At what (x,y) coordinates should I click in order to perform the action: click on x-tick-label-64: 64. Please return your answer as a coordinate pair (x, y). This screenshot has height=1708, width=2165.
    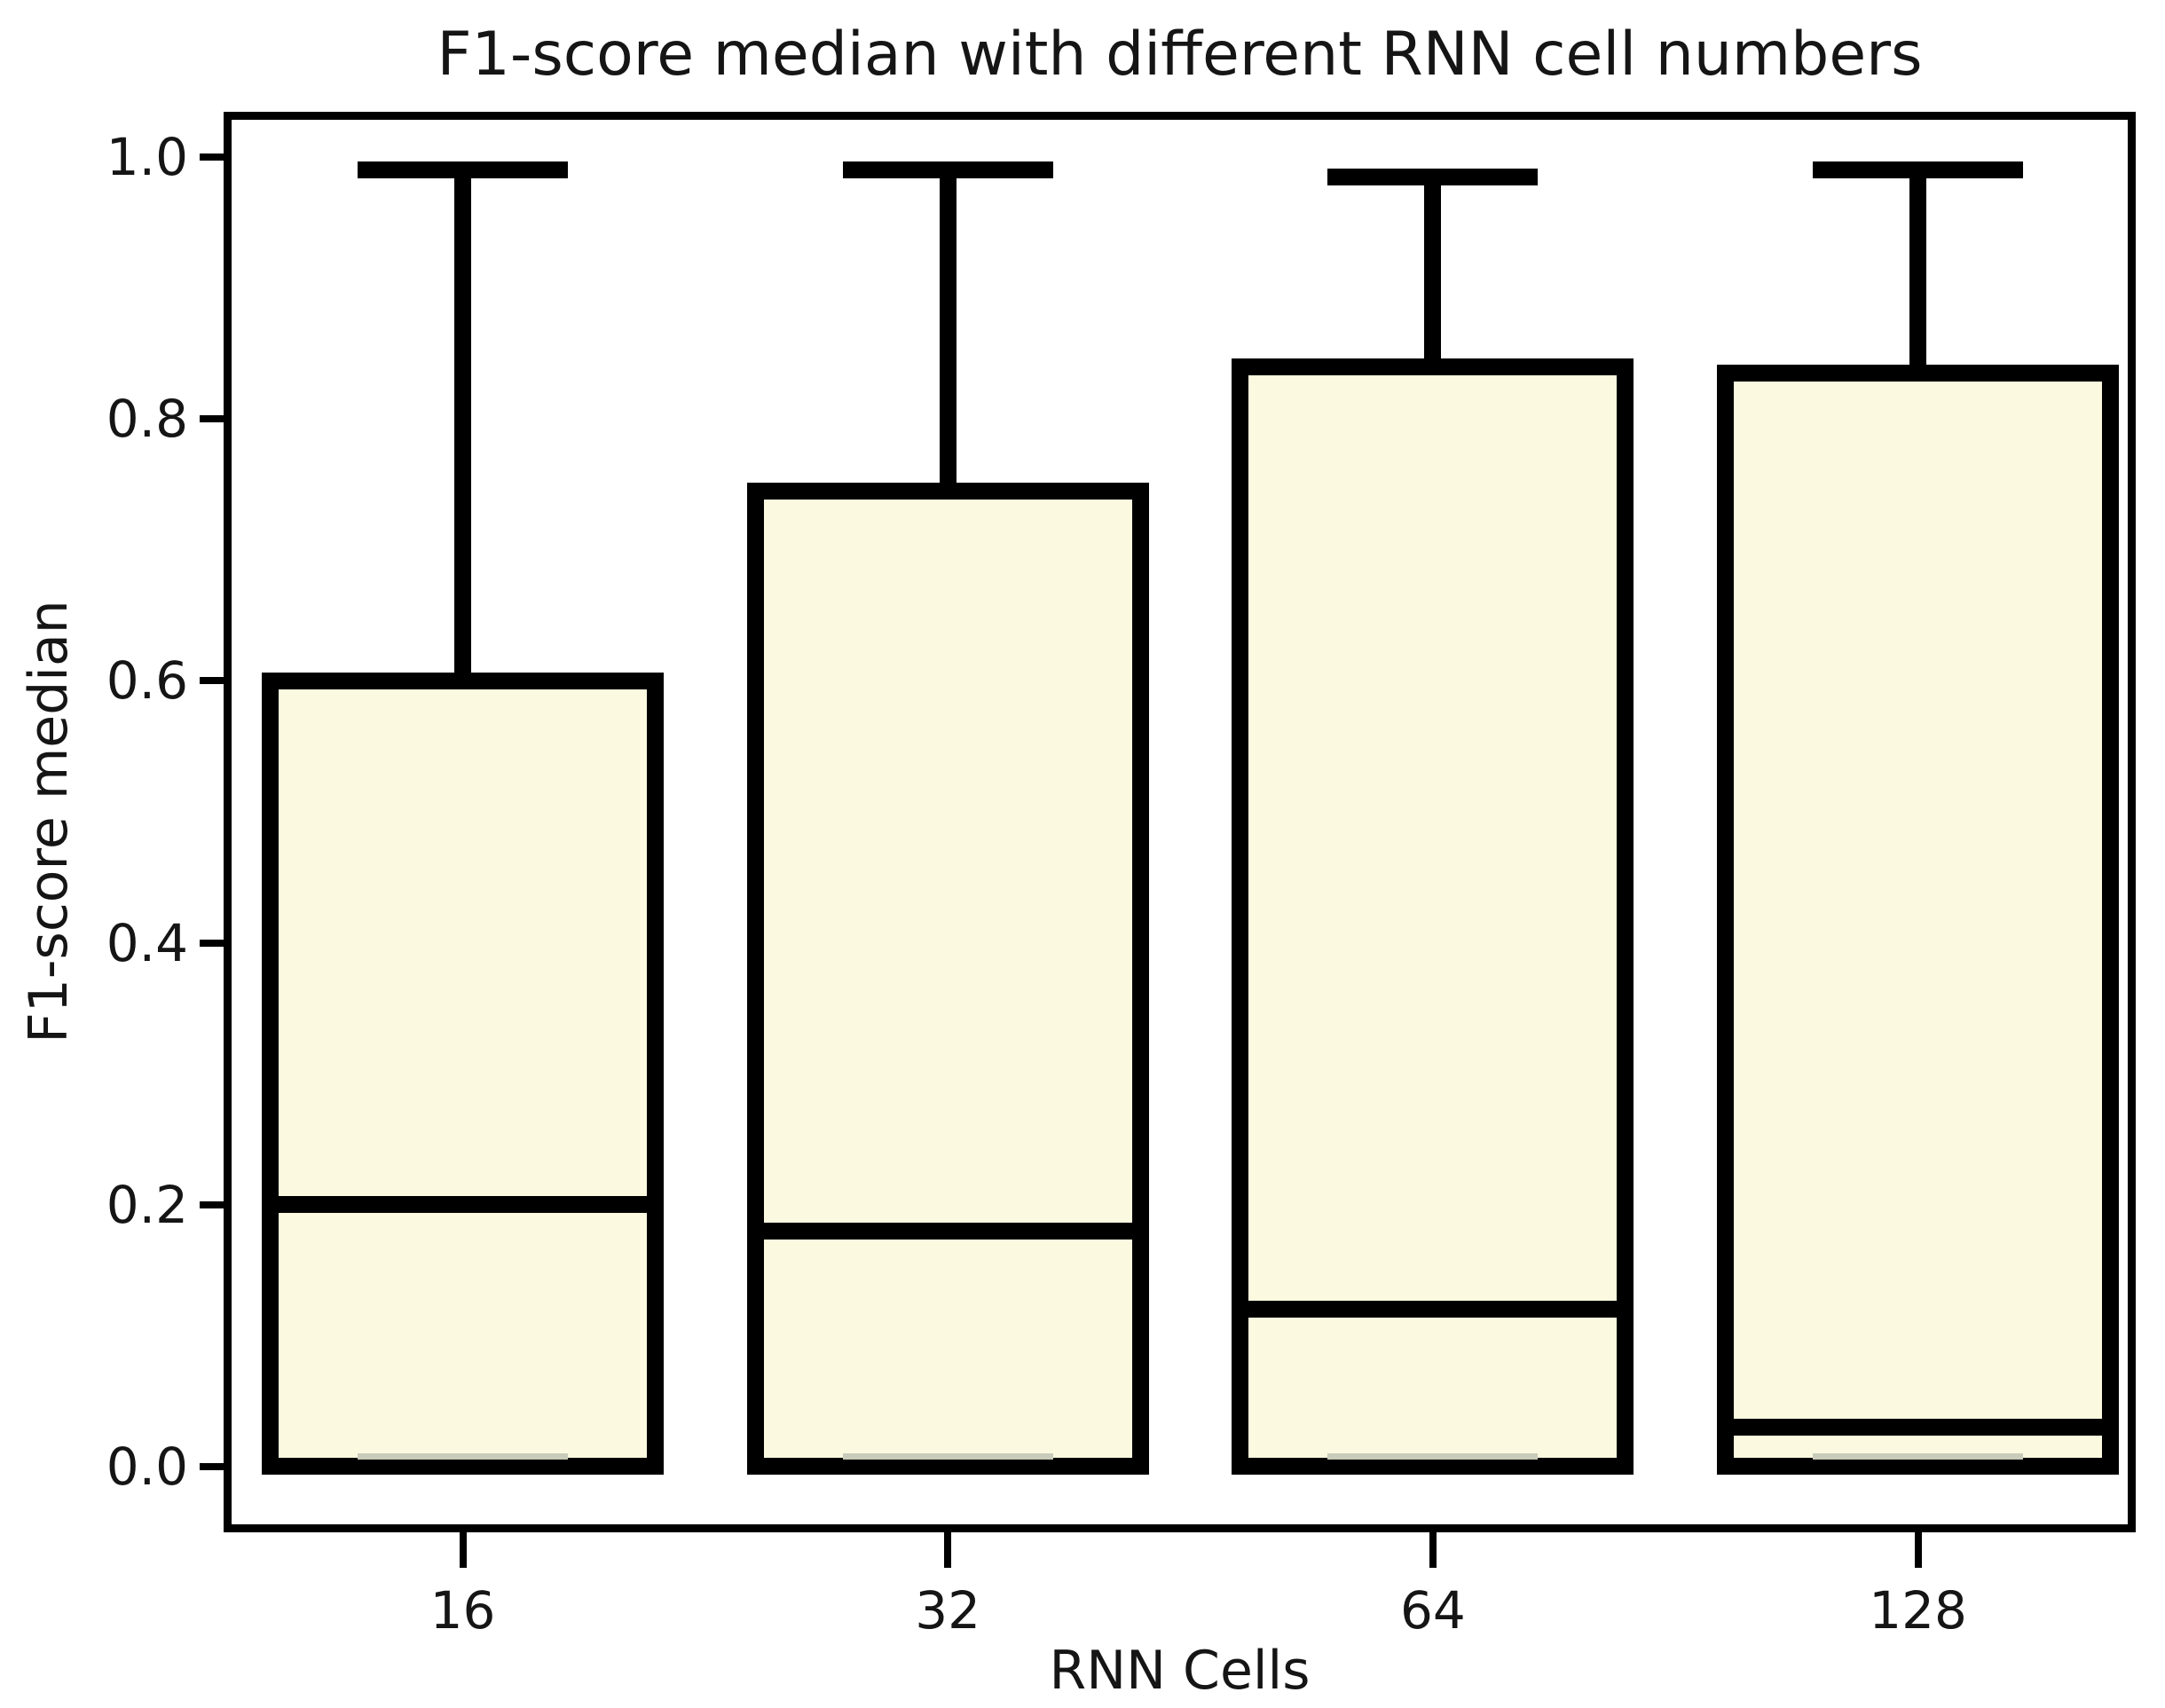
    Looking at the image, I should click on (1432, 1610).